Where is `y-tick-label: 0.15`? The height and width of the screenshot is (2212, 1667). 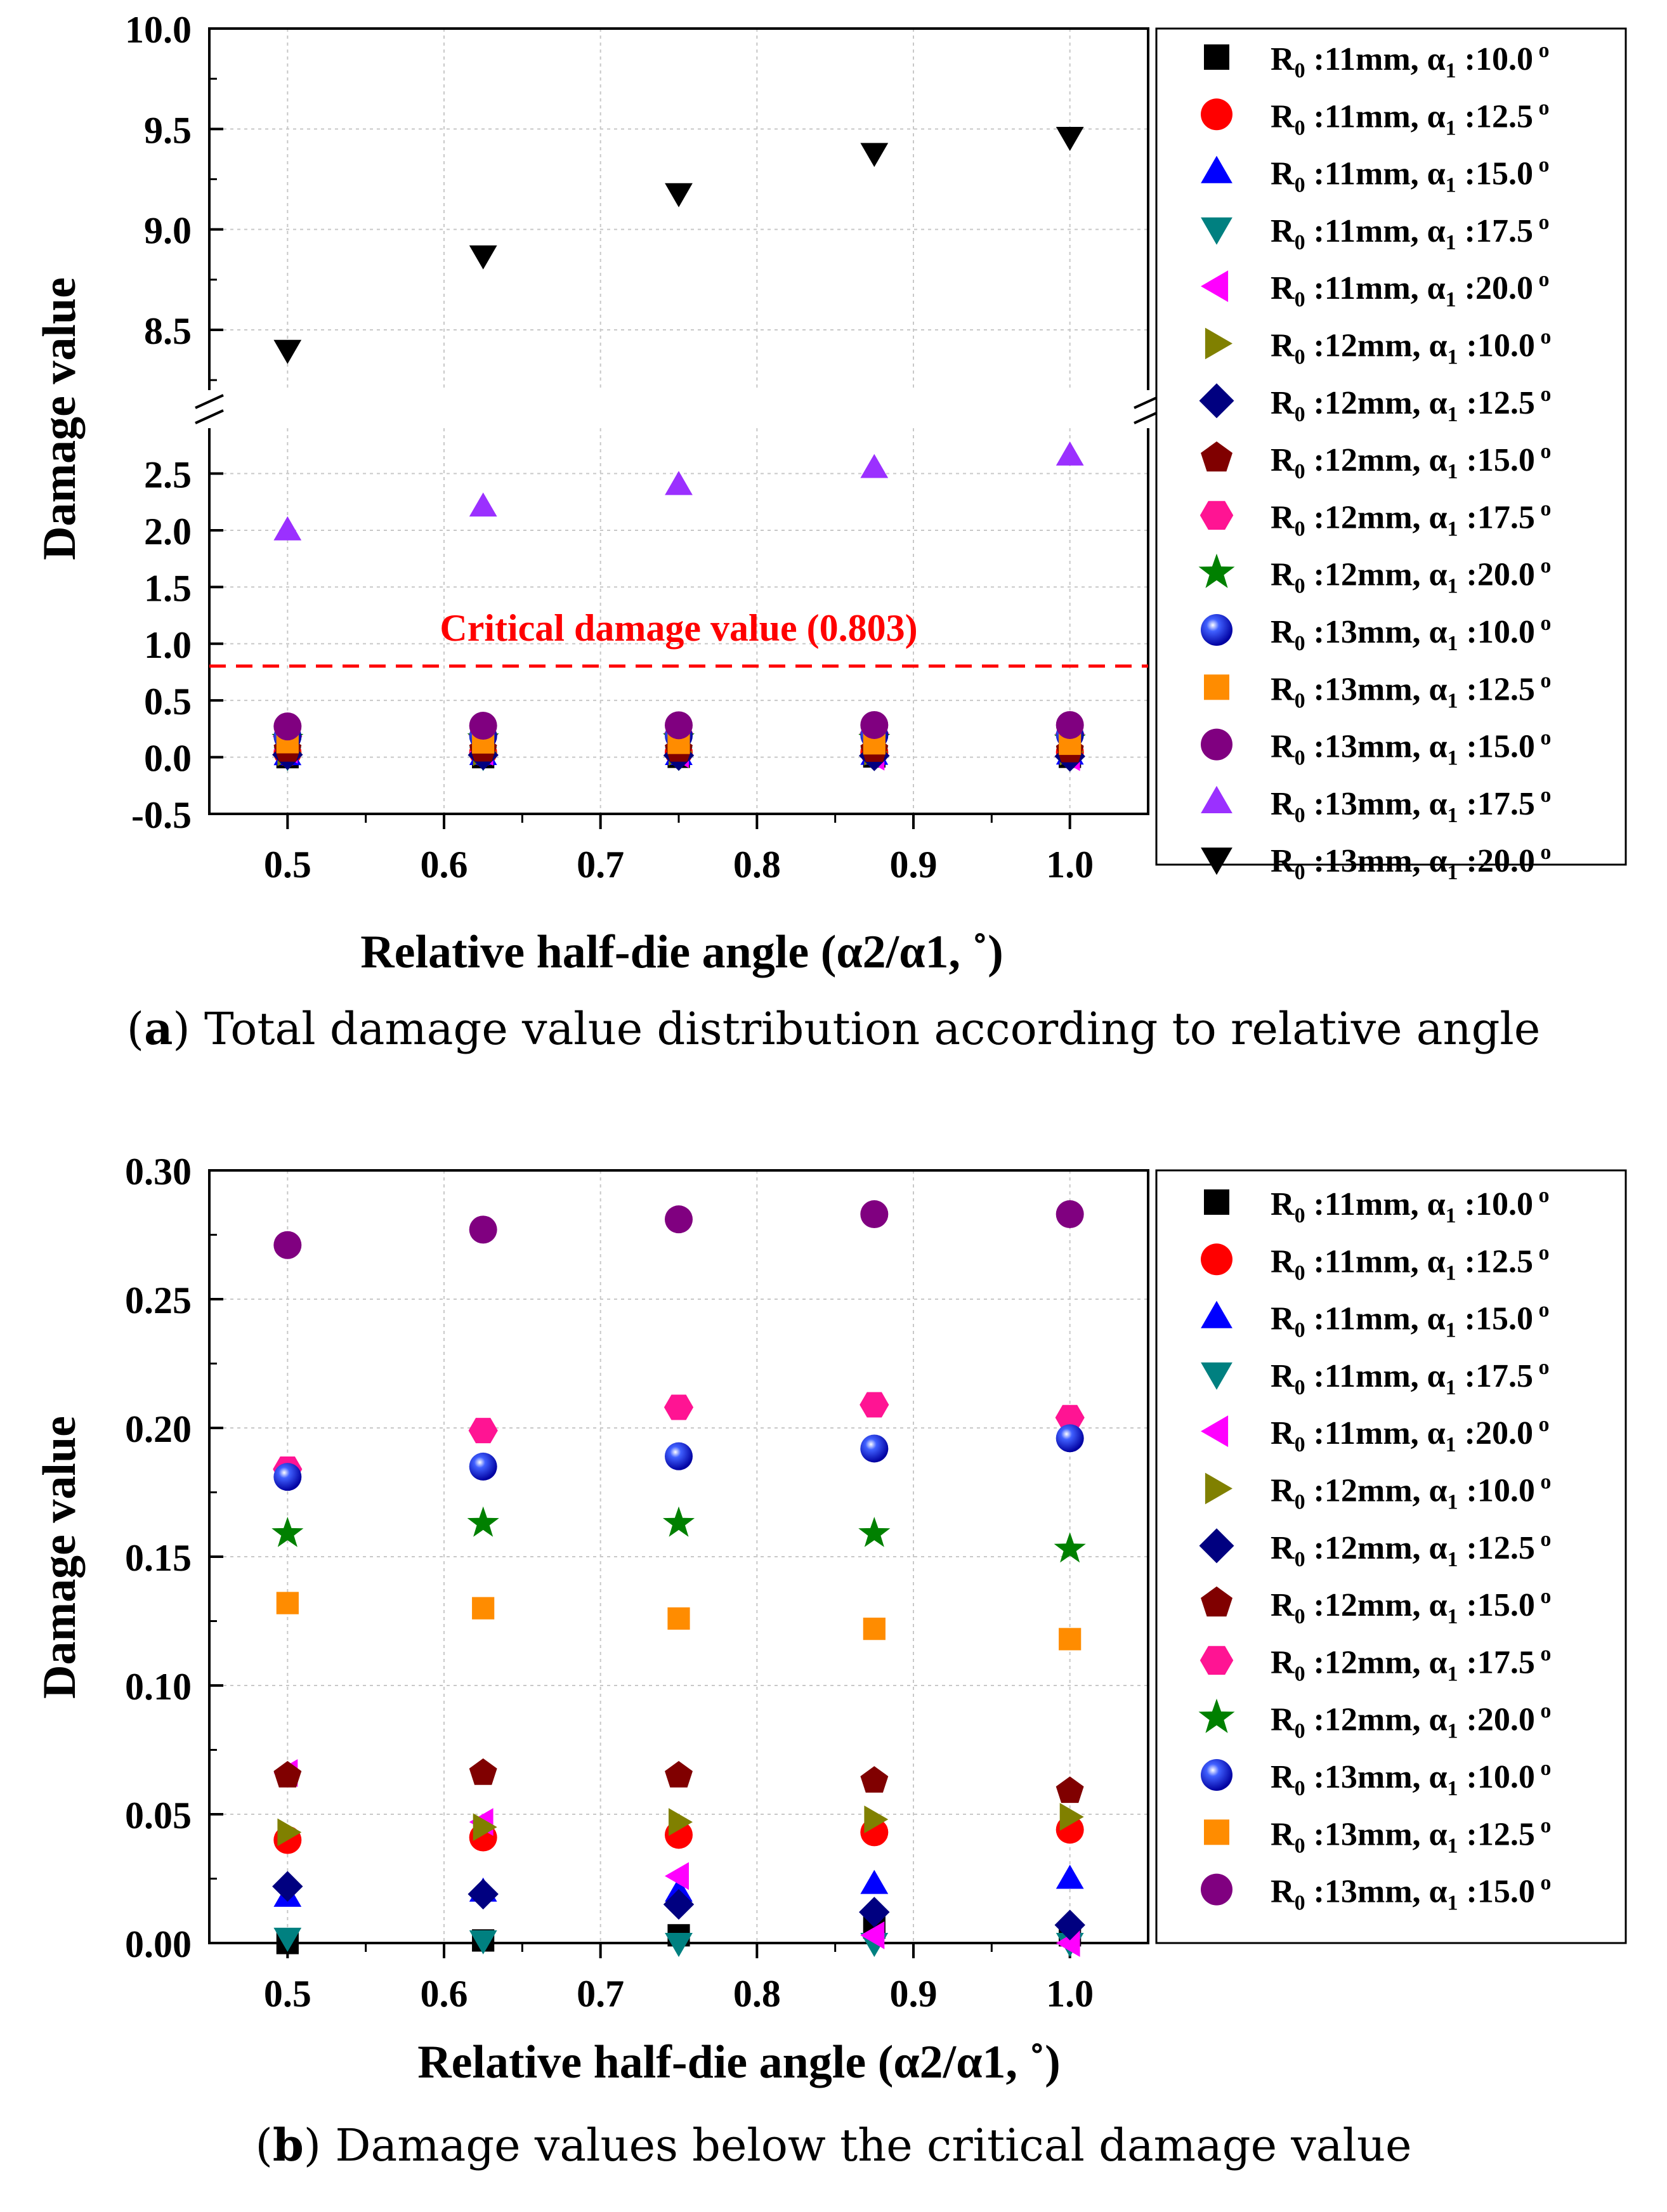 y-tick-label: 0.15 is located at coordinates (158, 1558).